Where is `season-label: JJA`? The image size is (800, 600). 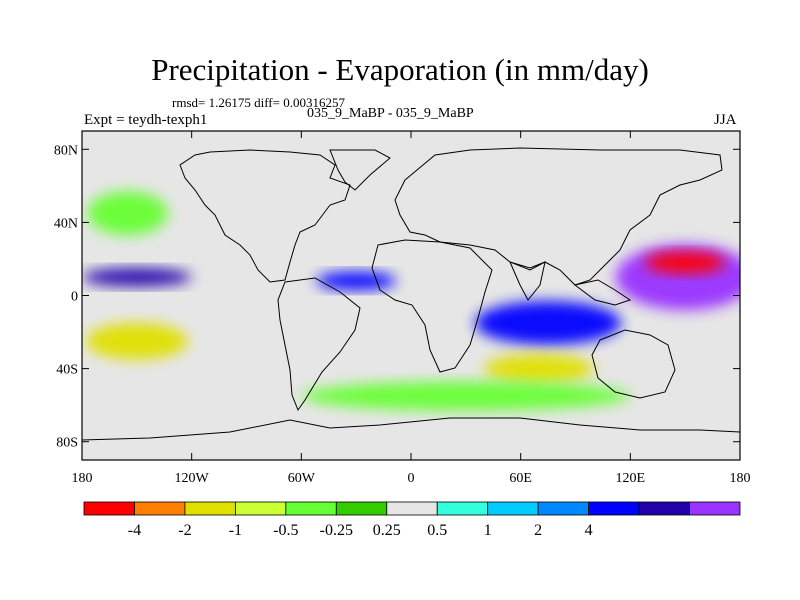 season-label: JJA is located at coordinates (725, 120).